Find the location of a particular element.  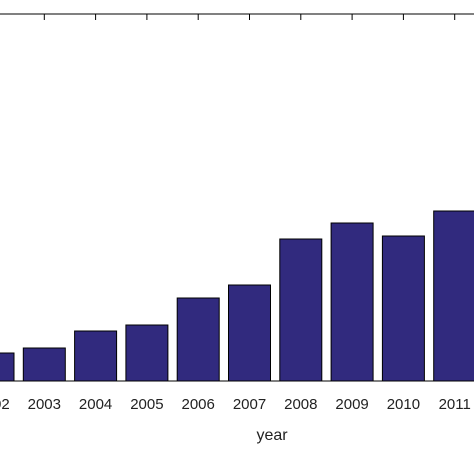

x-tick-label: 2009 is located at coordinates (351, 404).